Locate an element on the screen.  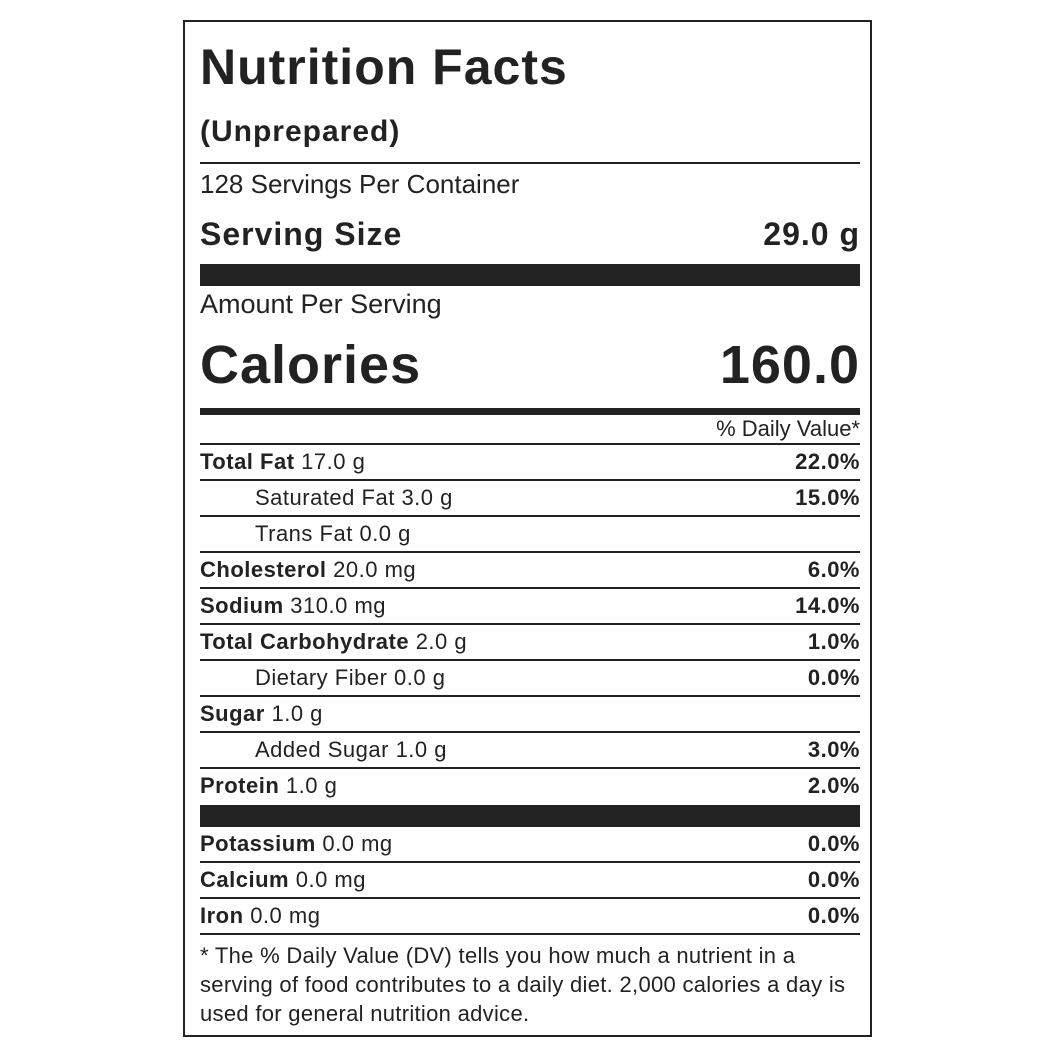
nutrient-row: Sodium 310.0 mg 14.0% is located at coordinates (530, 607).